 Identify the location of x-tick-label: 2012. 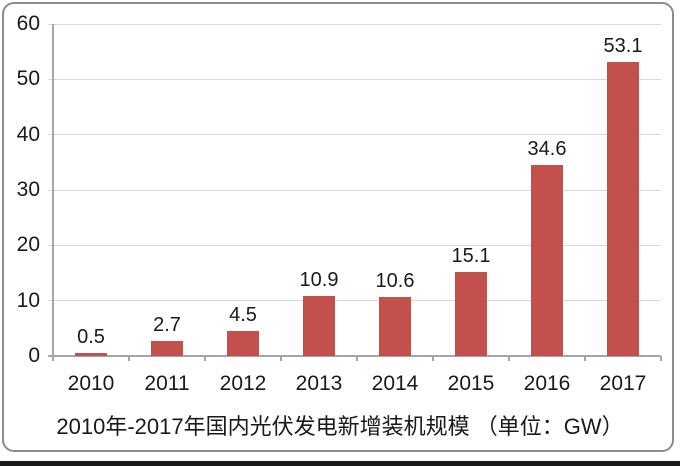
(243, 383).